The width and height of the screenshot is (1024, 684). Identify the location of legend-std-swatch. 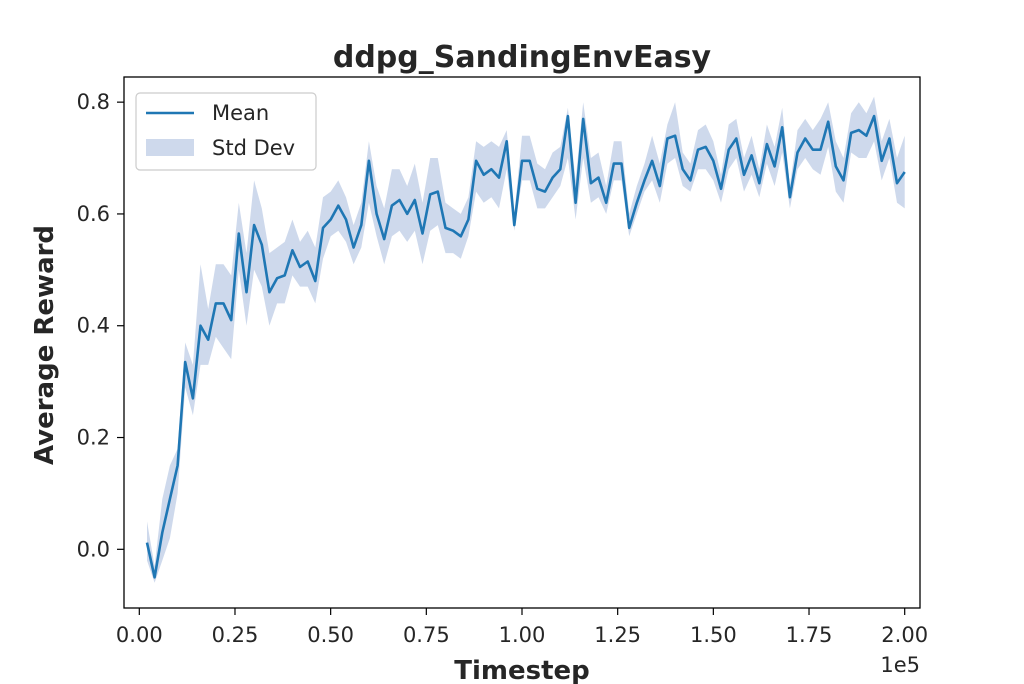
(170, 147).